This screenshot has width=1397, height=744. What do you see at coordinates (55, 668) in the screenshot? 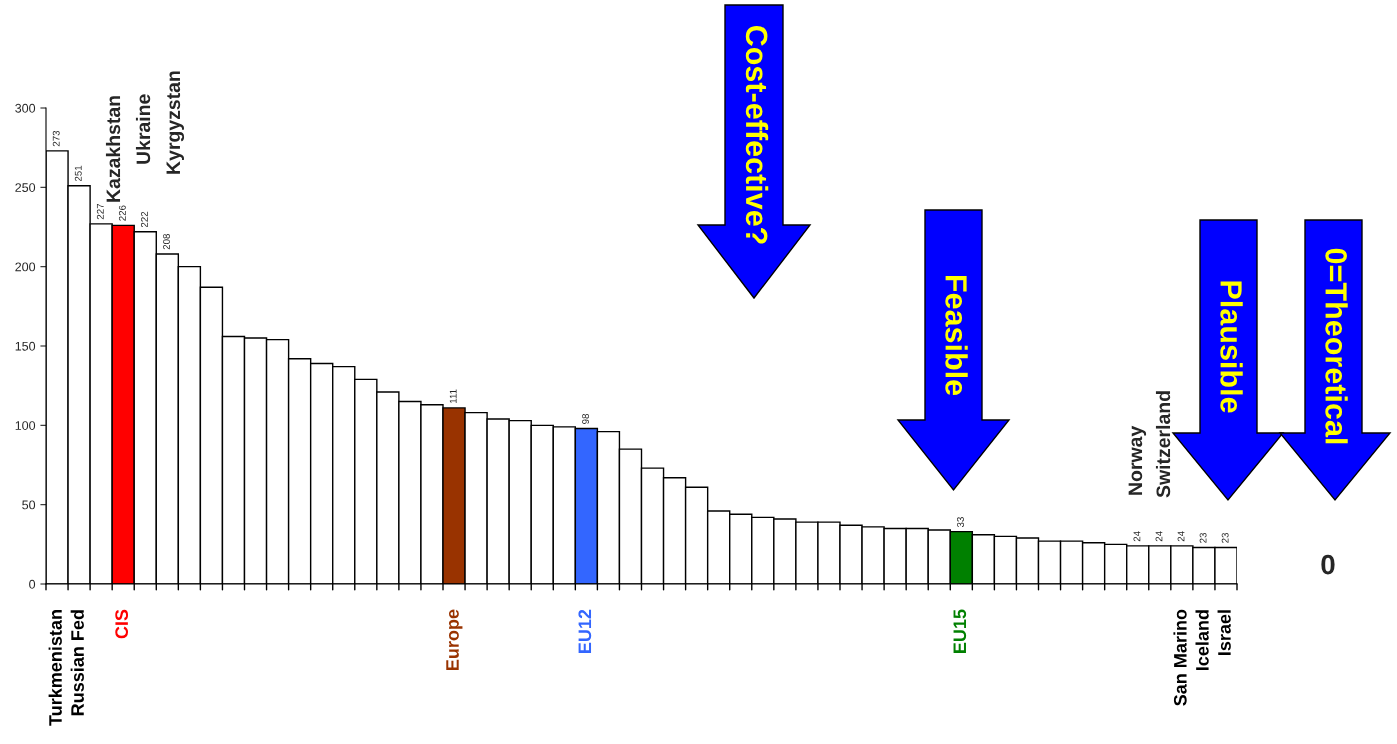
I see `x-tick-label: Turkmenistan` at bounding box center [55, 668].